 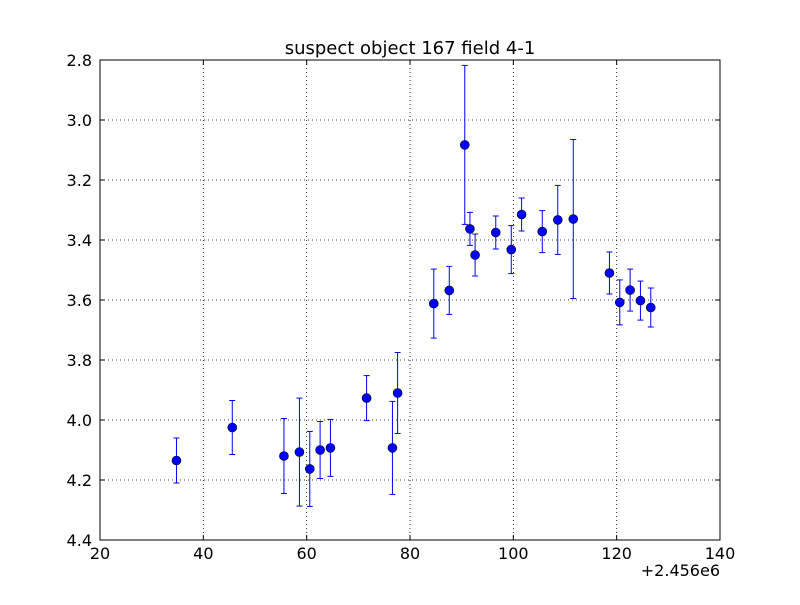 I want to click on y-tick-label: 3.4, so click(x=79, y=240).